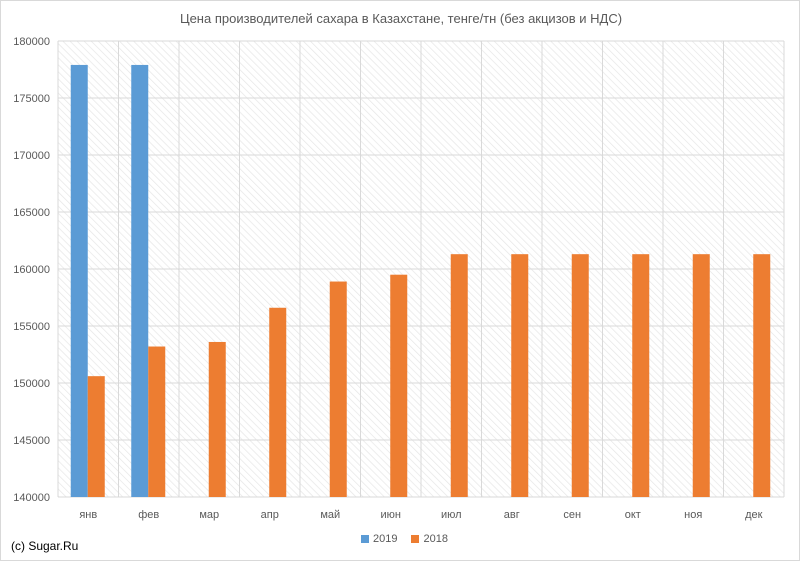 The width and height of the screenshot is (800, 562). I want to click on x-tick-label: мар, so click(209, 515).